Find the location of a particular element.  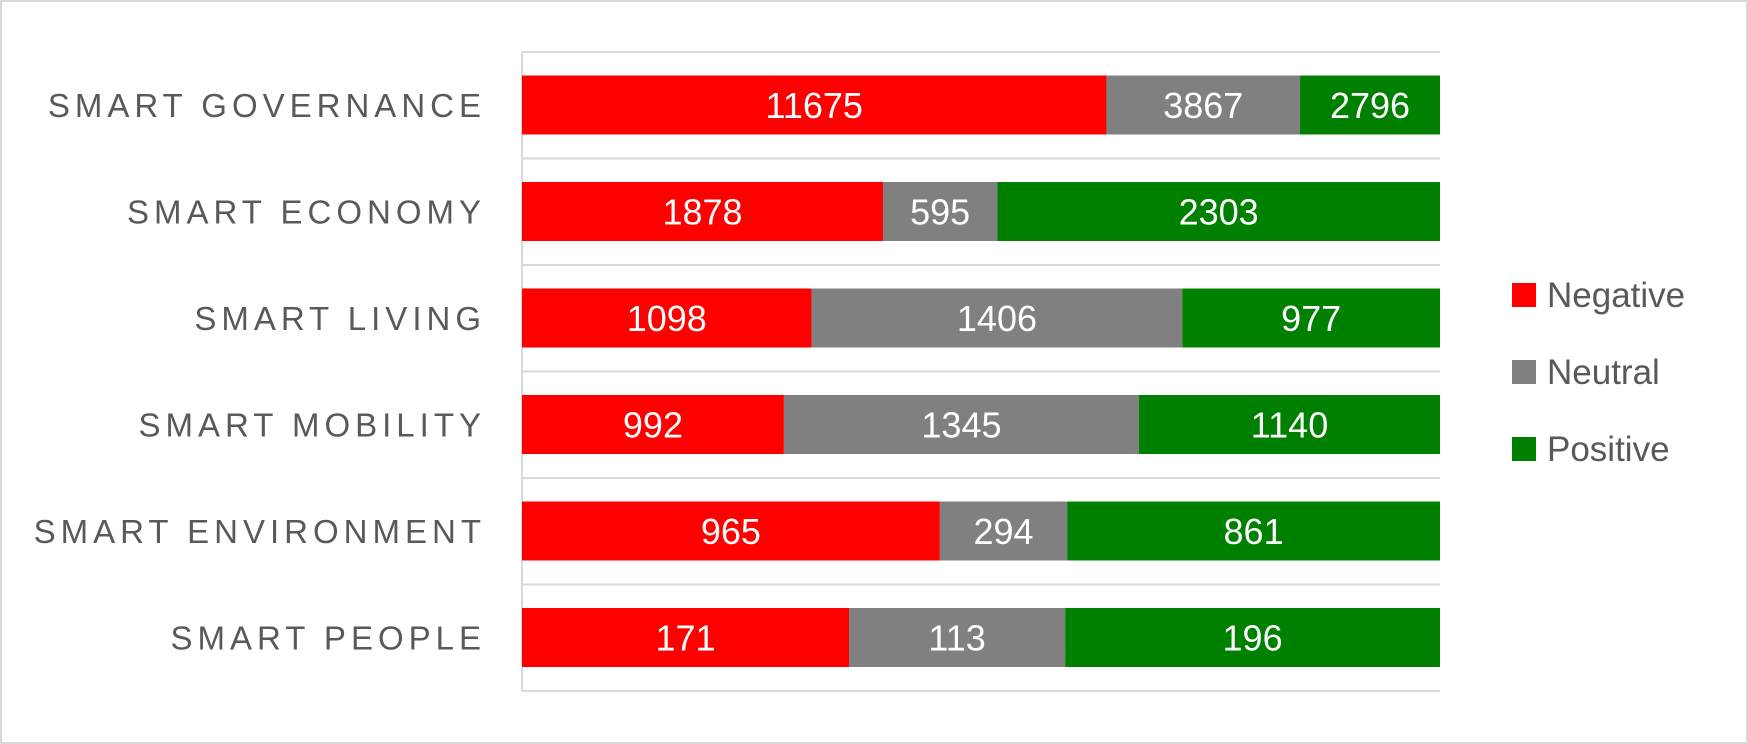

category-label-3: SMART MOBILITY is located at coordinates (312, 425).